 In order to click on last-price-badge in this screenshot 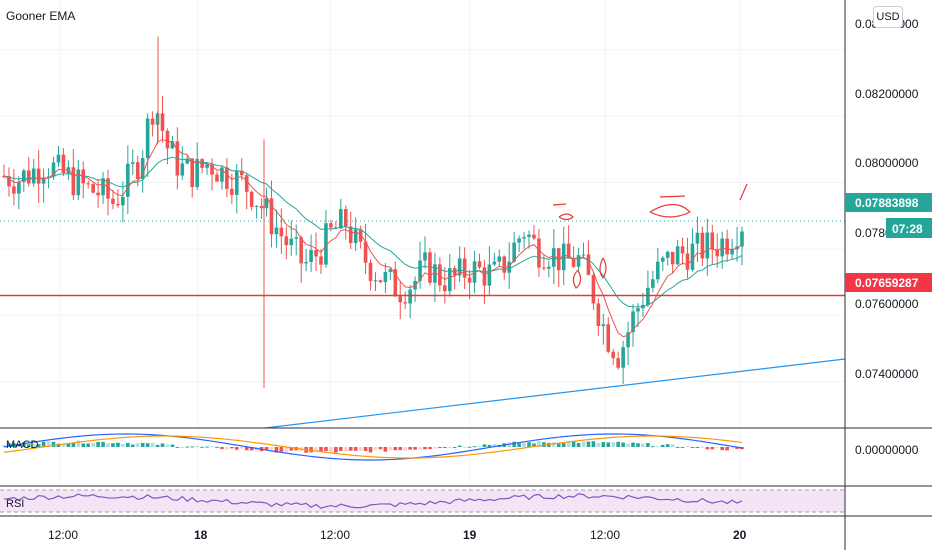, I will do `click(888, 202)`.